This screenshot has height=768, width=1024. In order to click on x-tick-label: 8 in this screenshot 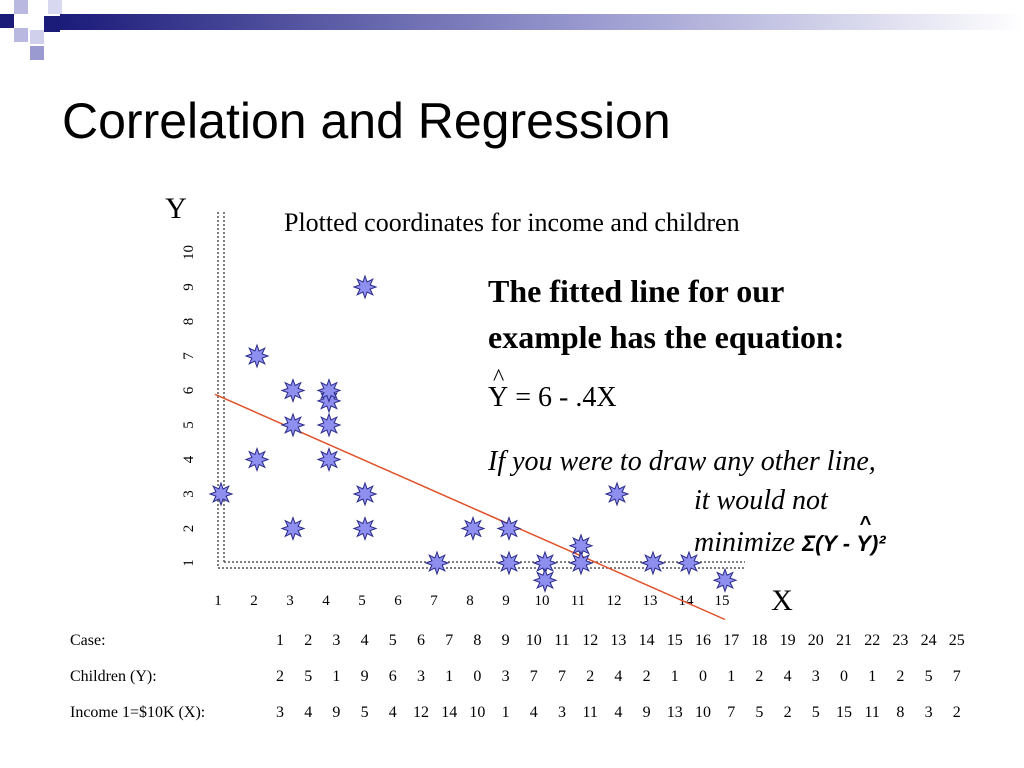, I will do `click(470, 601)`.